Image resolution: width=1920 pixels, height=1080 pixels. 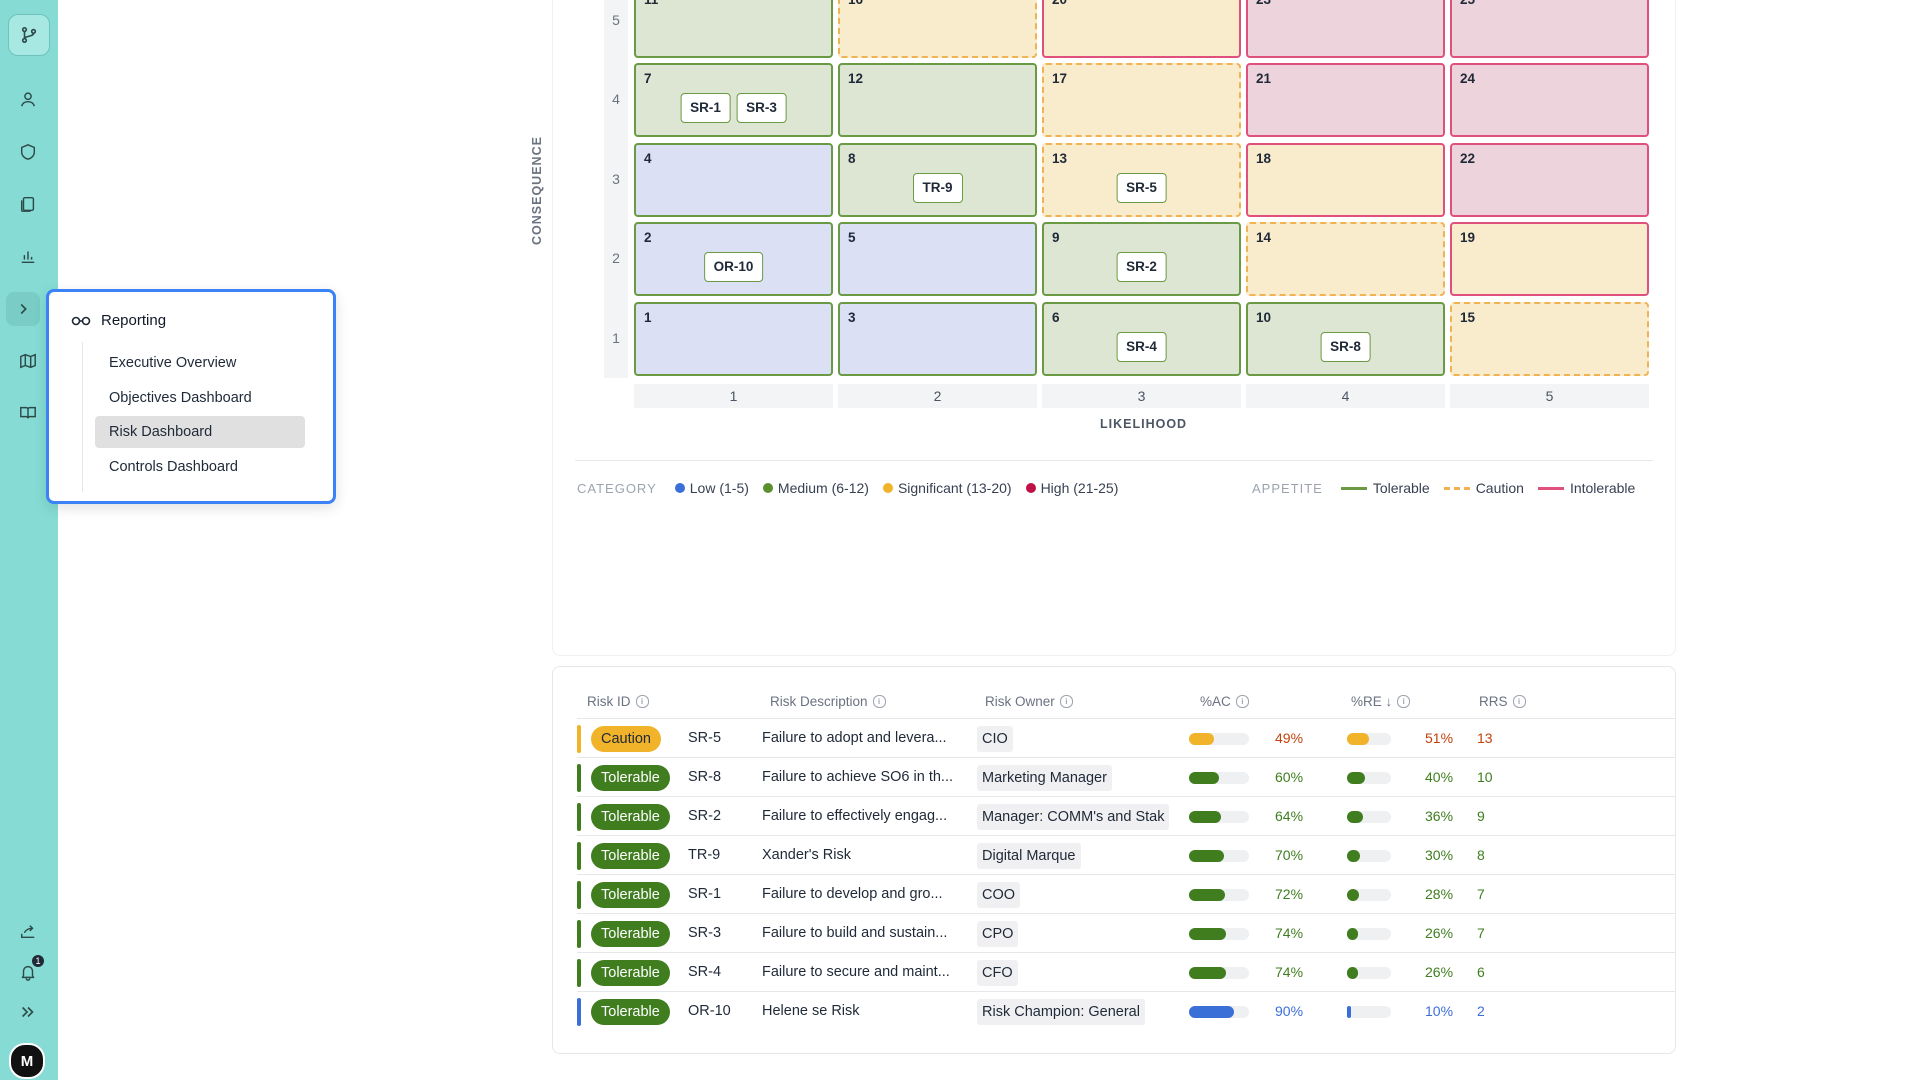 I want to click on matrix-cell-14: 14, so click(x=1345, y=259).